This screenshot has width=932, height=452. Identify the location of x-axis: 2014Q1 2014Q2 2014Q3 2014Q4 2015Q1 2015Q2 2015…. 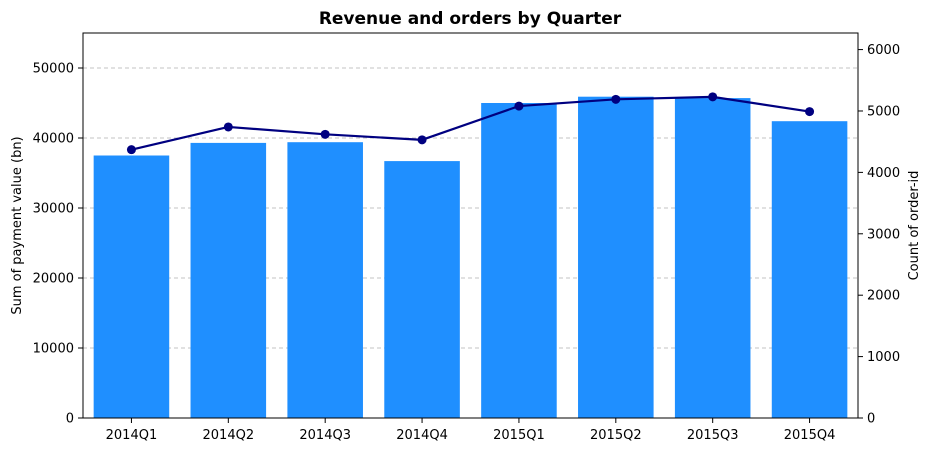
(471, 430).